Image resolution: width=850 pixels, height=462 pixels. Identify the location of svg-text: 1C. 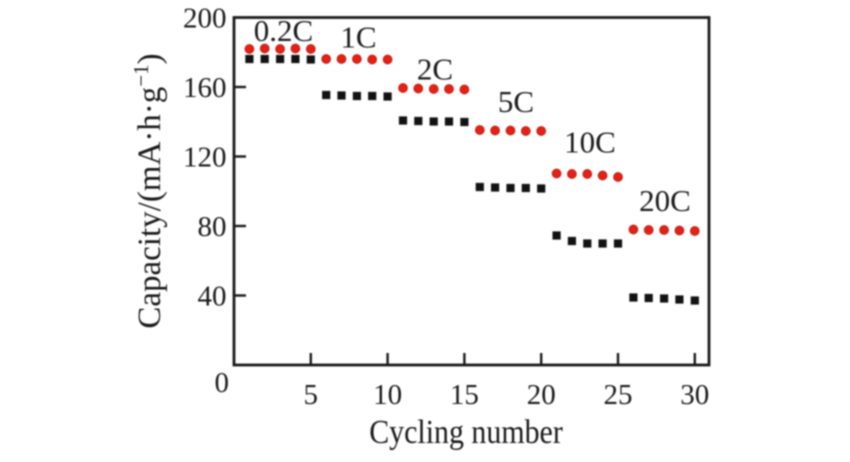
(358, 37).